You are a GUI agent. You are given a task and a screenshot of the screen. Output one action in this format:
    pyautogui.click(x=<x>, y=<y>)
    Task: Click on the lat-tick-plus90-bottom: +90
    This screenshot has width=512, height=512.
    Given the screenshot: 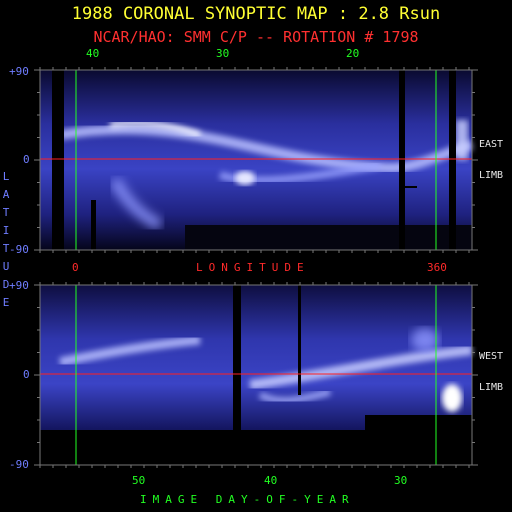 What is the action you would take?
    pyautogui.click(x=19, y=285)
    